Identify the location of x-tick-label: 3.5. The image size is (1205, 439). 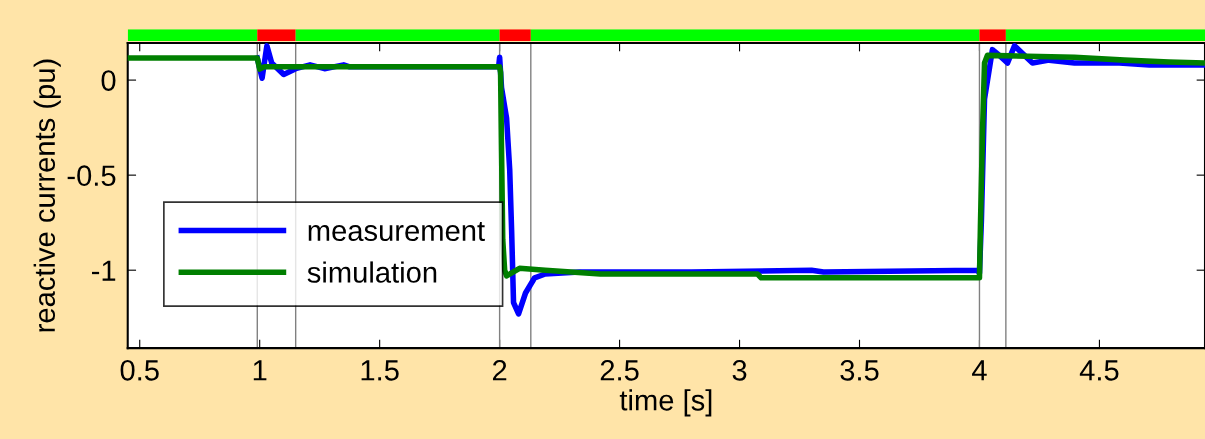
(859, 370).